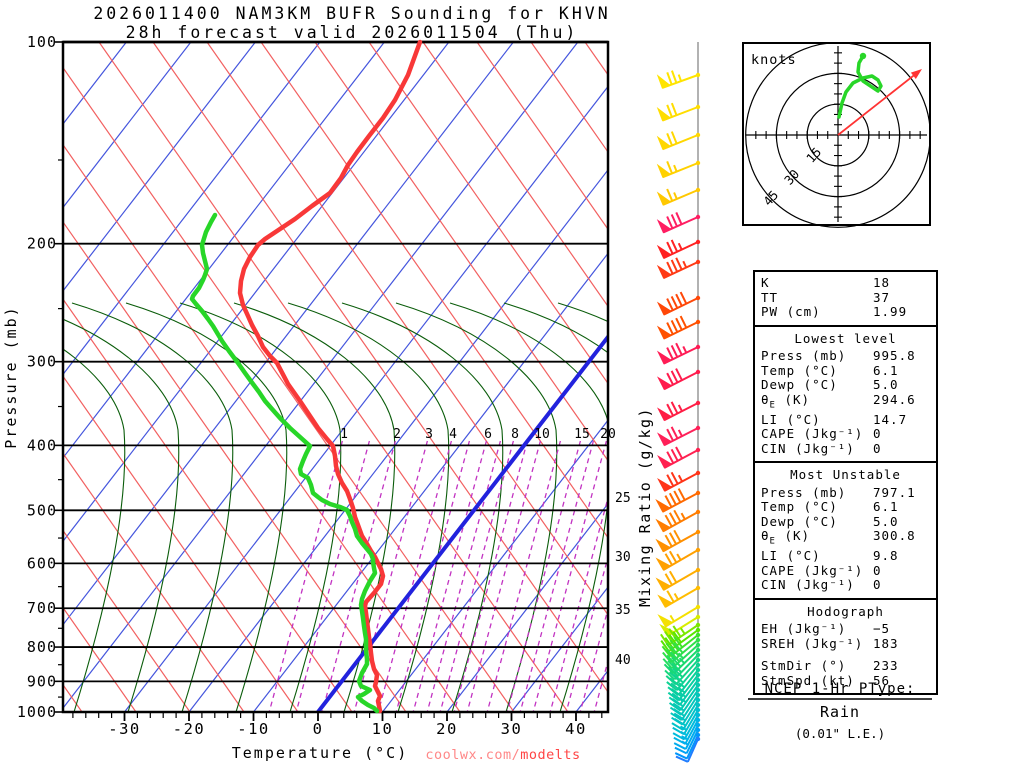  I want to click on stats-row: LI (°C) 14.7, so click(834, 419).